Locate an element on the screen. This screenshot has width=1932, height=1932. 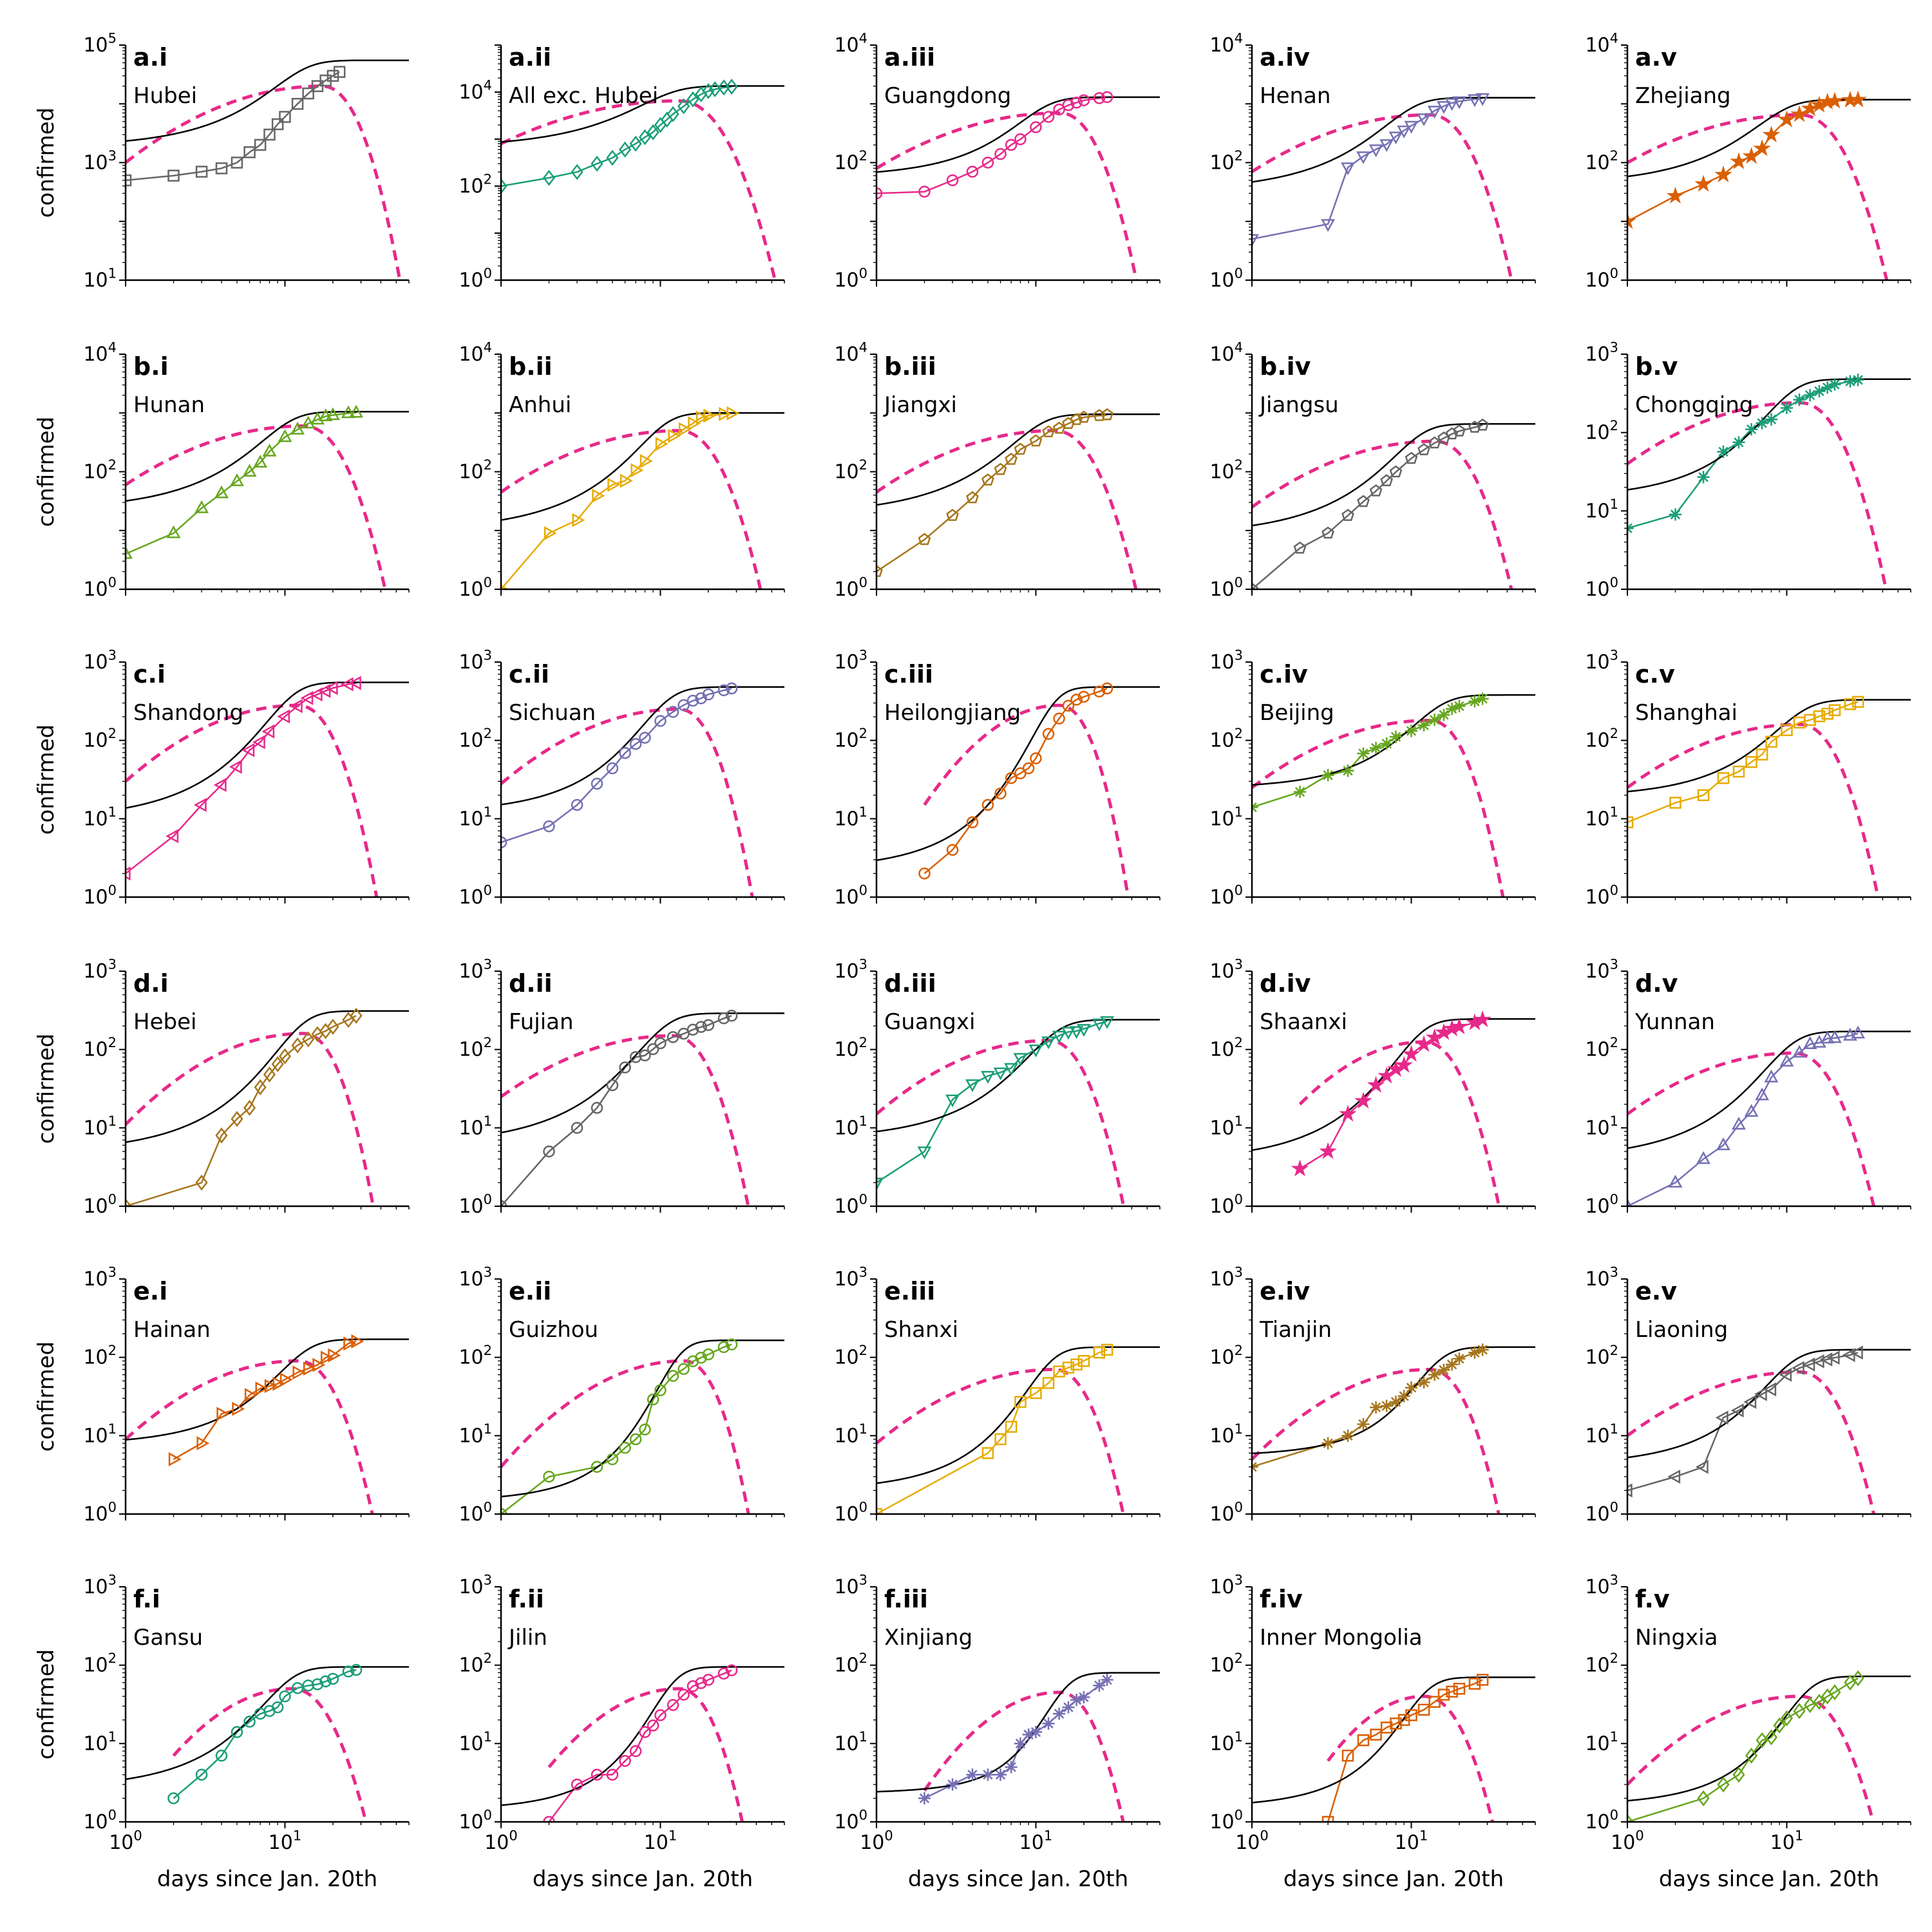
region-label: All exc. Hubei is located at coordinates (583, 96).